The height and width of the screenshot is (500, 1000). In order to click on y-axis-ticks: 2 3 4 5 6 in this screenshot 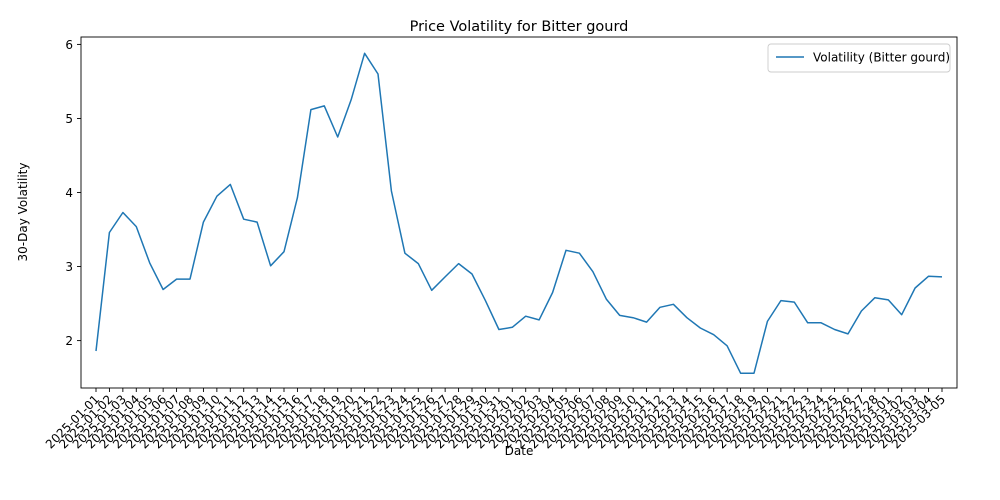, I will do `click(73, 193)`.